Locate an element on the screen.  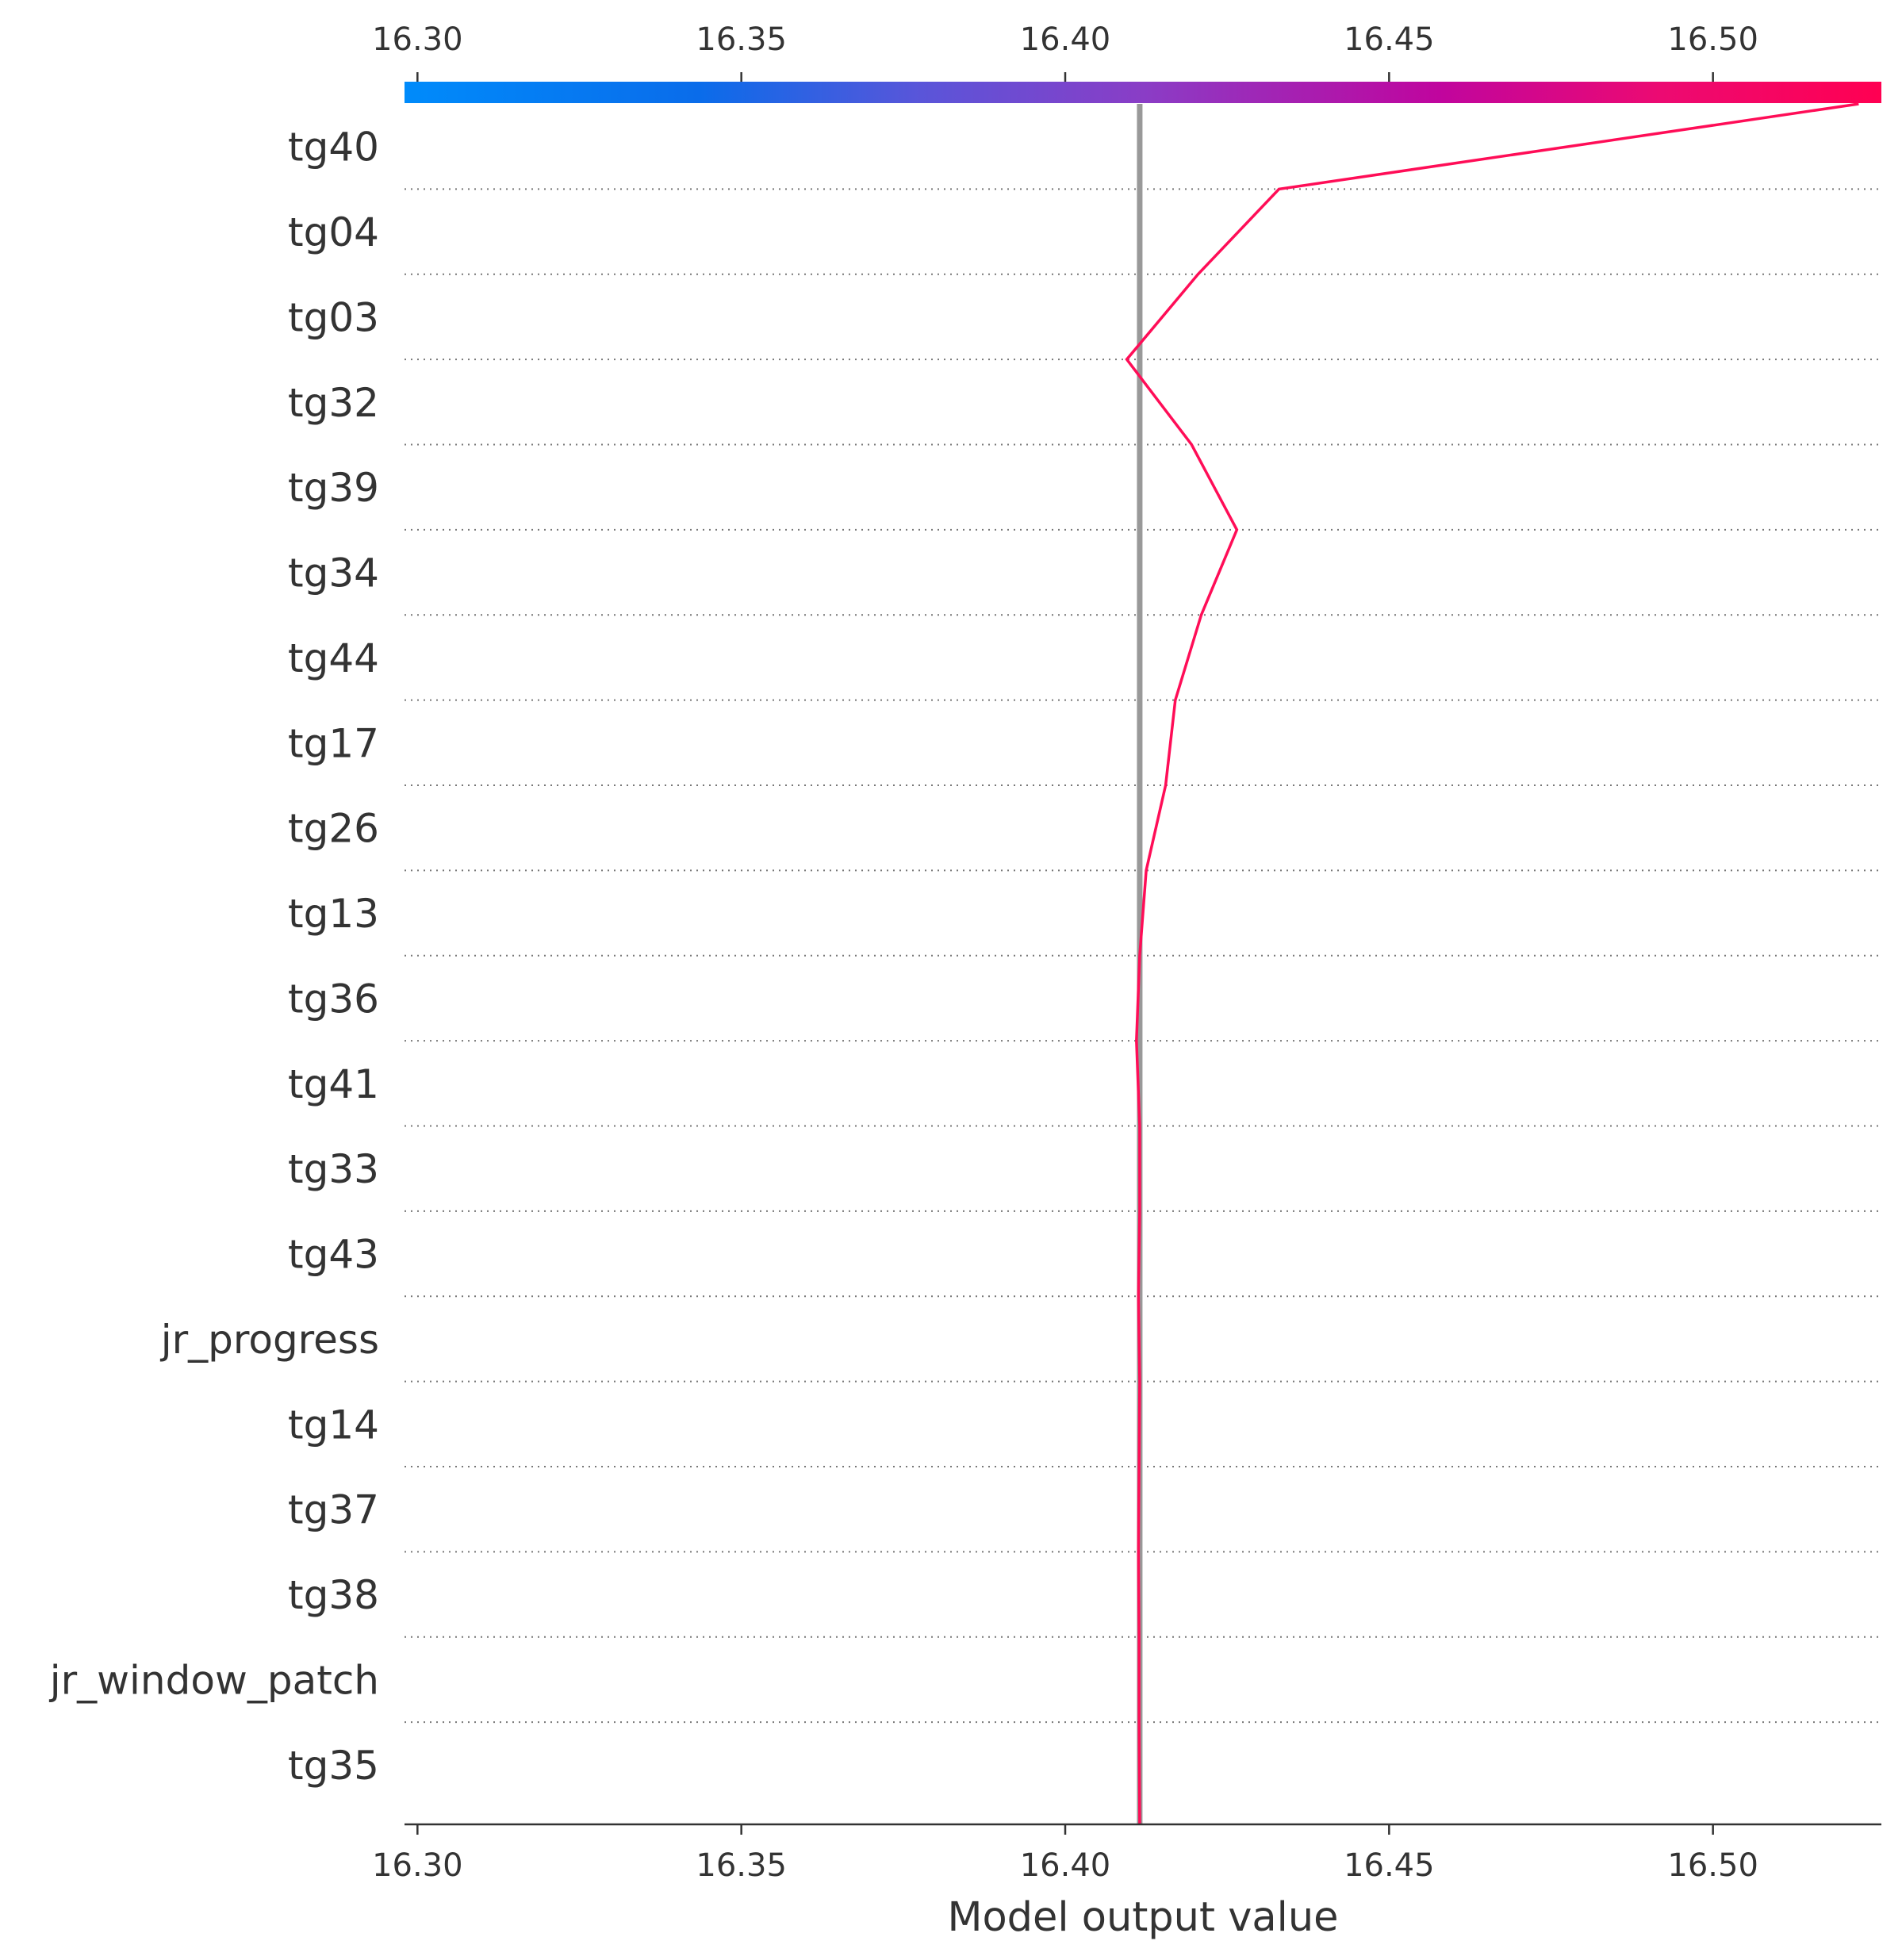
x-axis-label: Model output value is located at coordinates (1142, 1917).